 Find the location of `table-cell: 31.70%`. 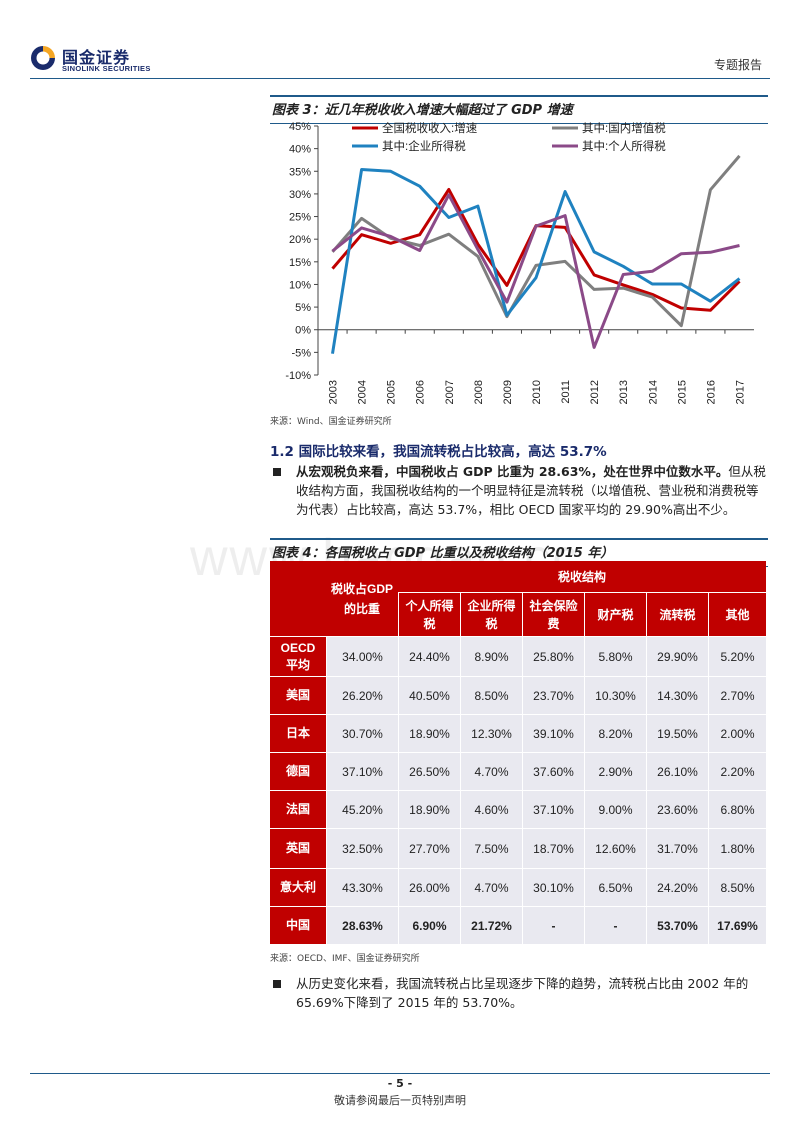

table-cell: 31.70% is located at coordinates (677, 848).